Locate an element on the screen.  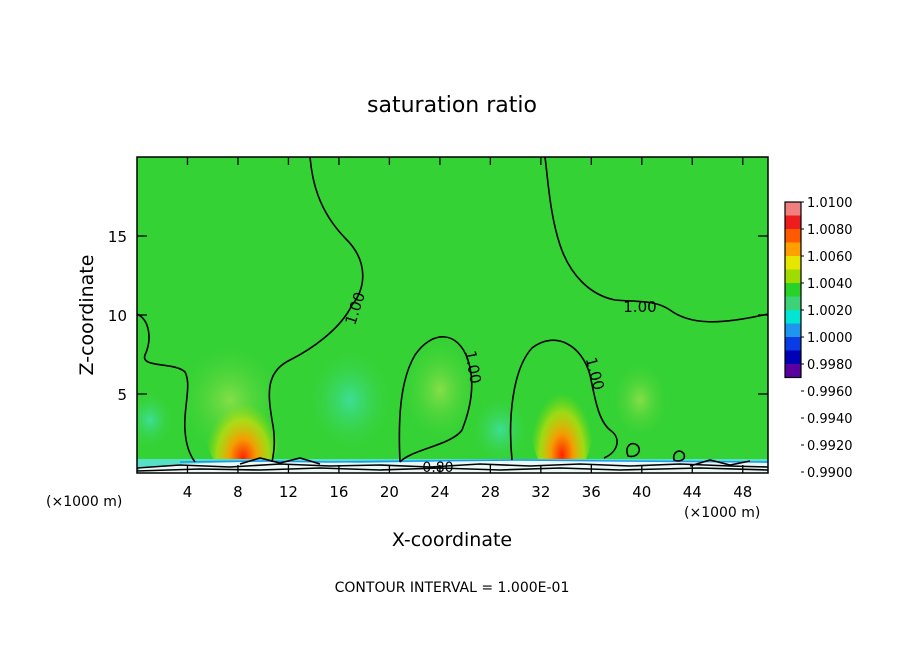
x-tick-label: 12 is located at coordinates (288, 492).